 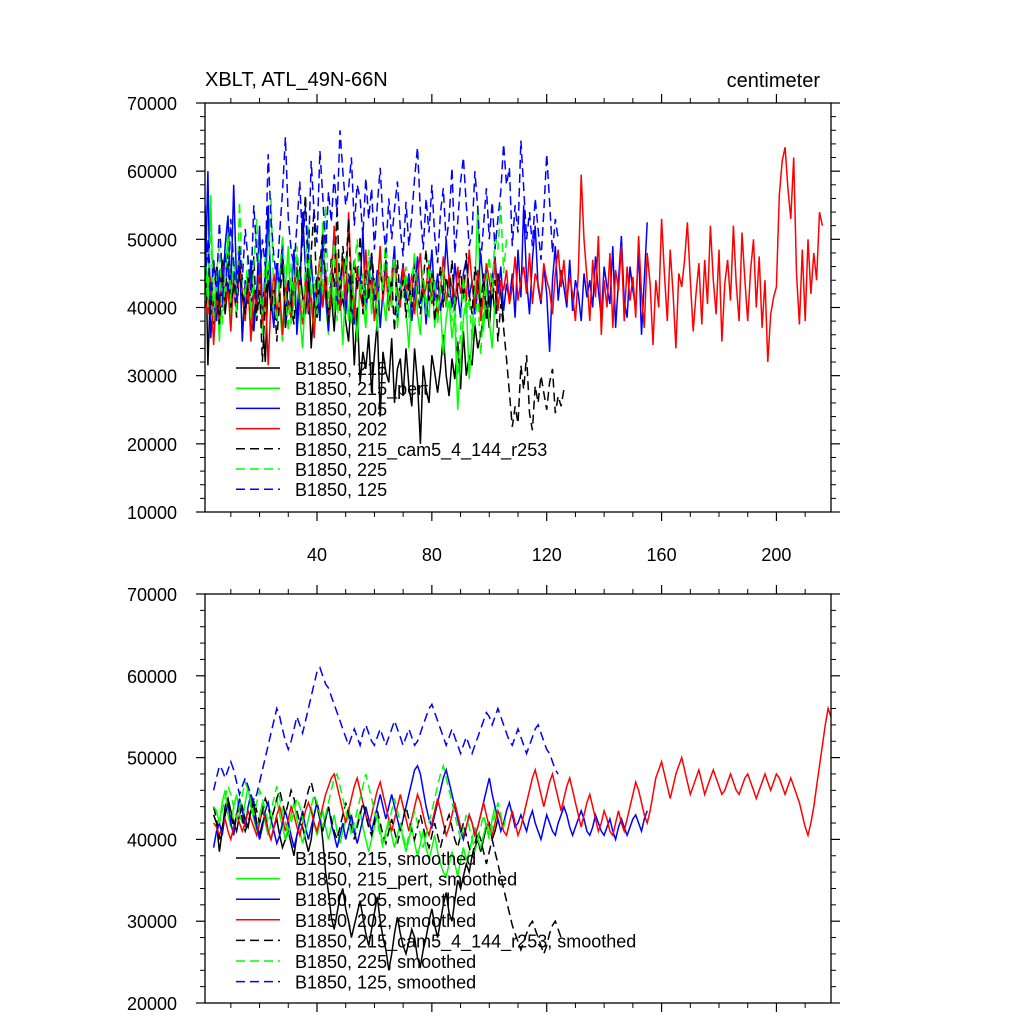 I want to click on series-line-b1850-202-smoothed, so click(x=521, y=774).